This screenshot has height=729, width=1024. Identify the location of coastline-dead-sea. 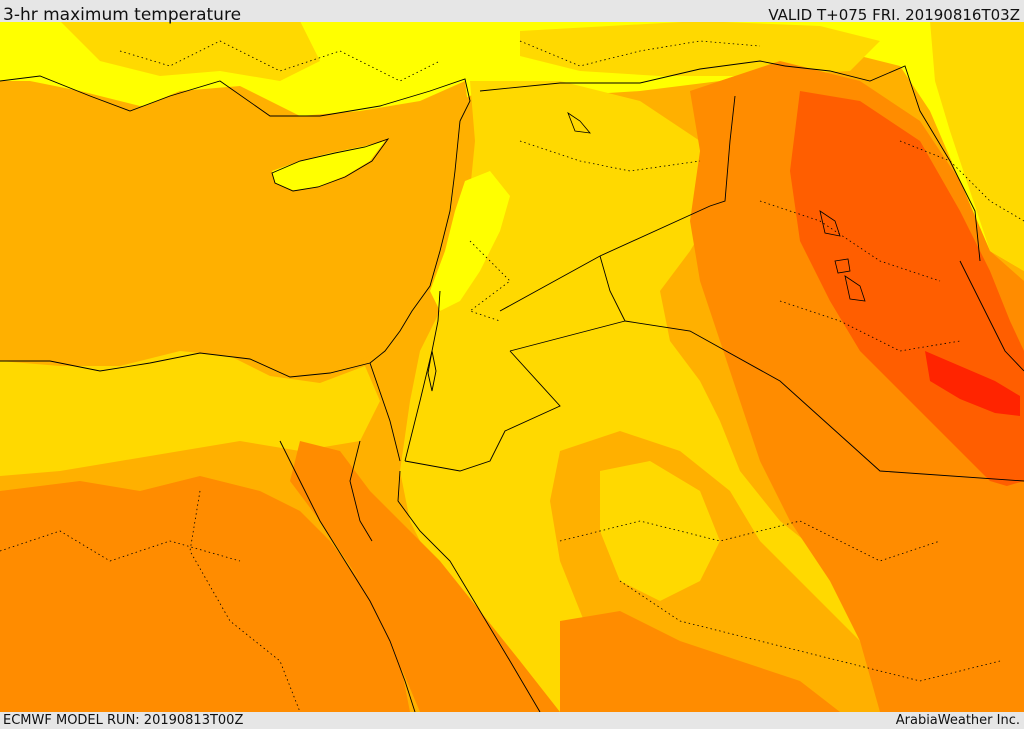
(432, 371).